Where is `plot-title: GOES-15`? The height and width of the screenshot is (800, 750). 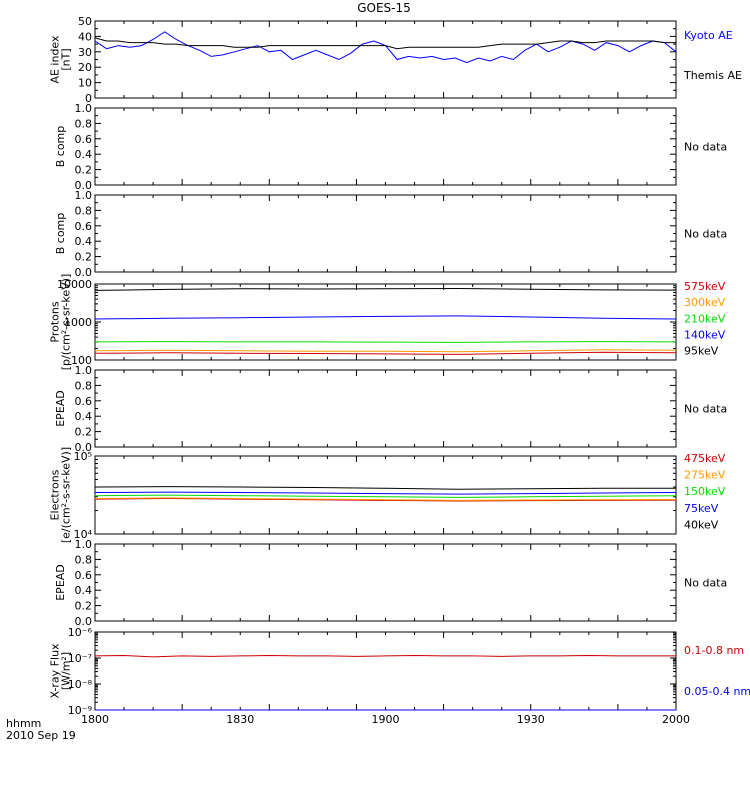 plot-title: GOES-15 is located at coordinates (384, 8).